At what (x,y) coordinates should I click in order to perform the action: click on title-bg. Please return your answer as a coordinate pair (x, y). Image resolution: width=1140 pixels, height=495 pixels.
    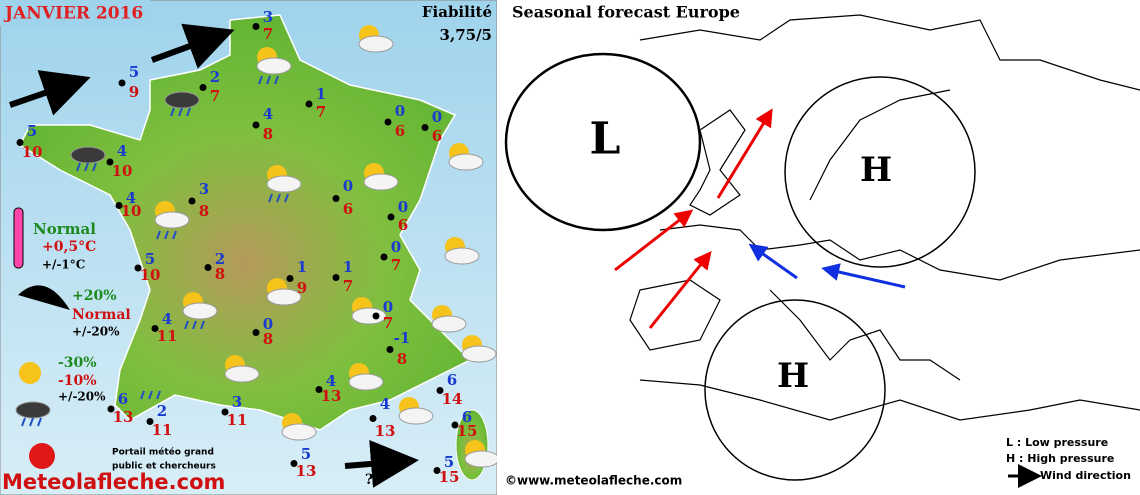
    Looking at the image, I should click on (75, 13).